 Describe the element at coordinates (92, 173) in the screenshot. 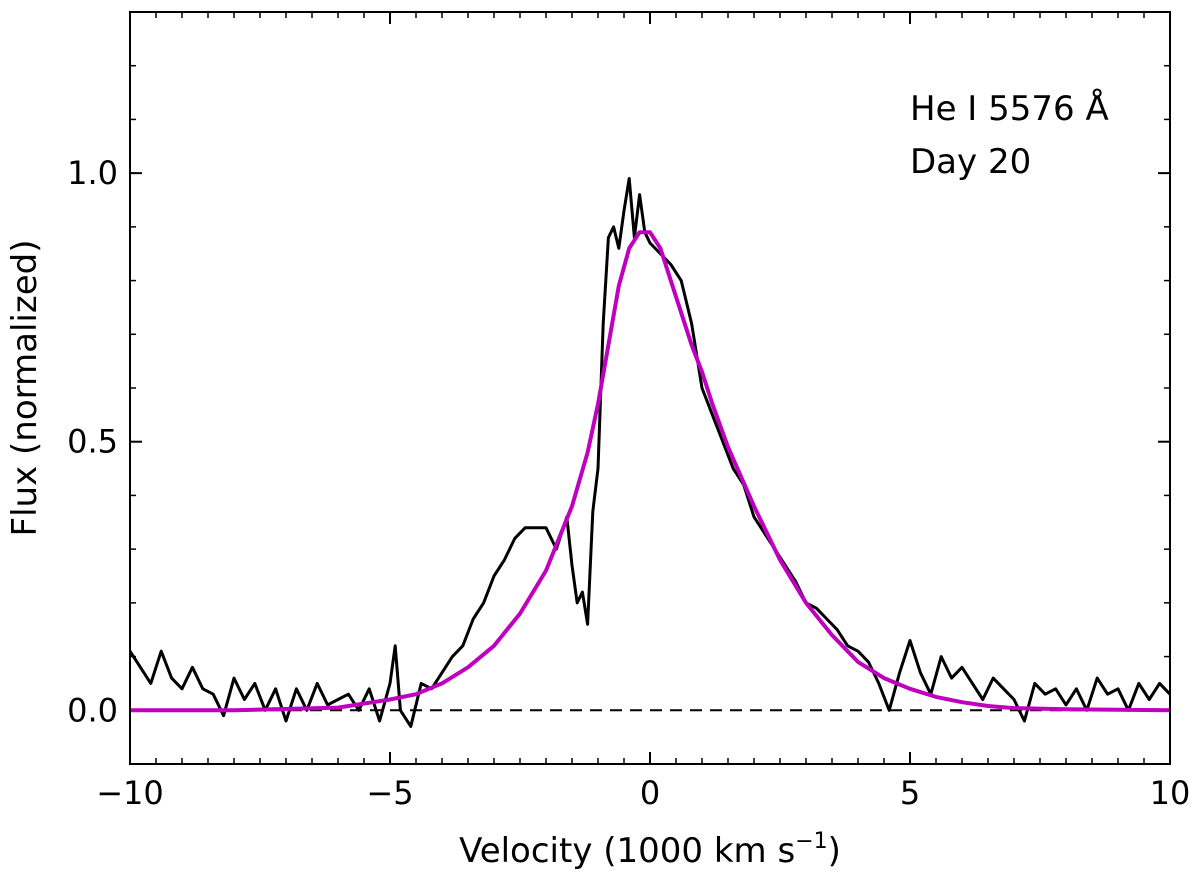

I see `y-tick-label: 1.0` at that location.